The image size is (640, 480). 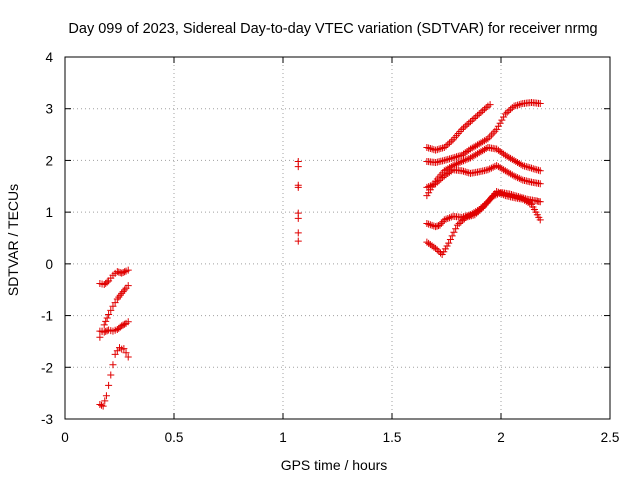 What do you see at coordinates (49, 57) in the screenshot?
I see `y-tick-label: 4` at bounding box center [49, 57].